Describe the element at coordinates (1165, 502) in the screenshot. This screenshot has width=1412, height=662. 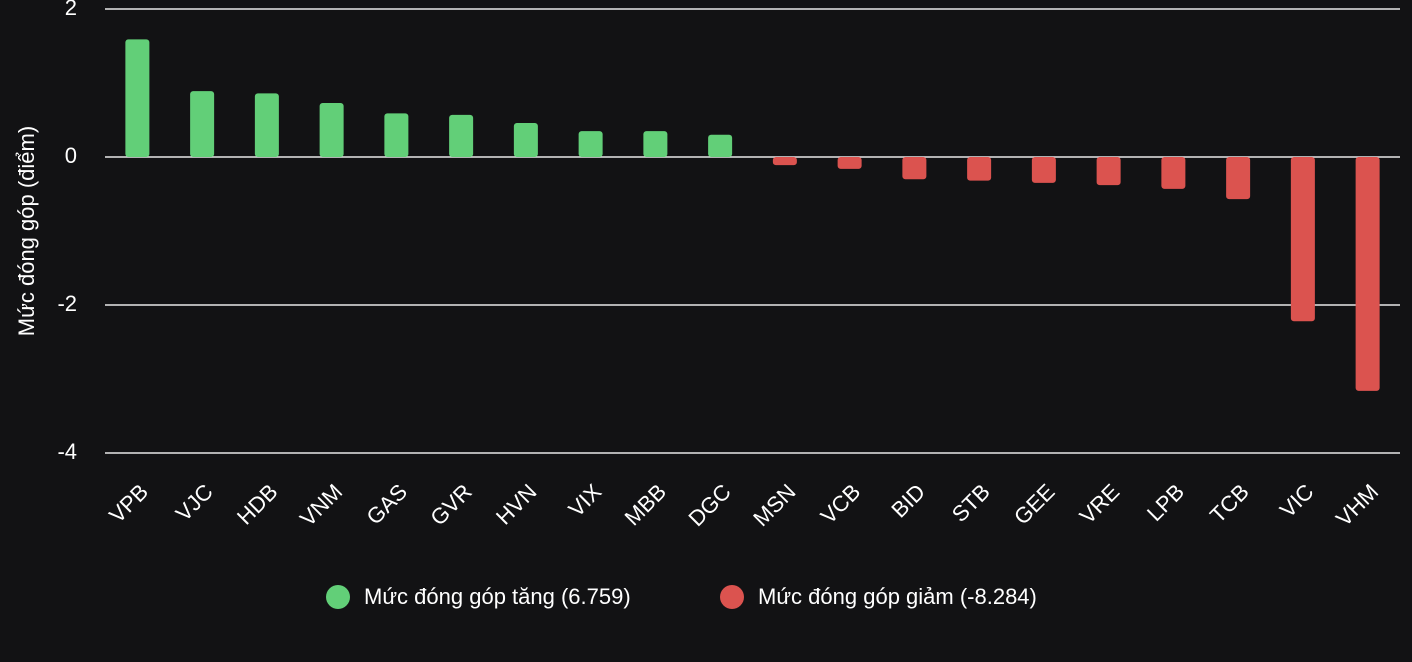
I see `x-tick-label: LPB` at that location.